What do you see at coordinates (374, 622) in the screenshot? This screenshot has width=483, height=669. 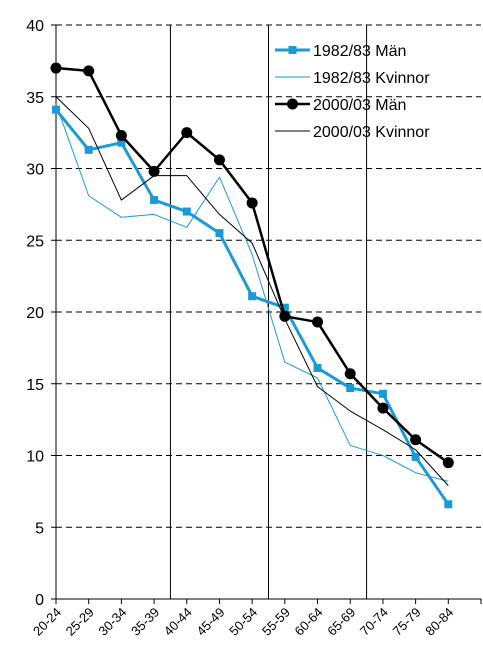 I see `x-tick-label: 70-74` at bounding box center [374, 622].